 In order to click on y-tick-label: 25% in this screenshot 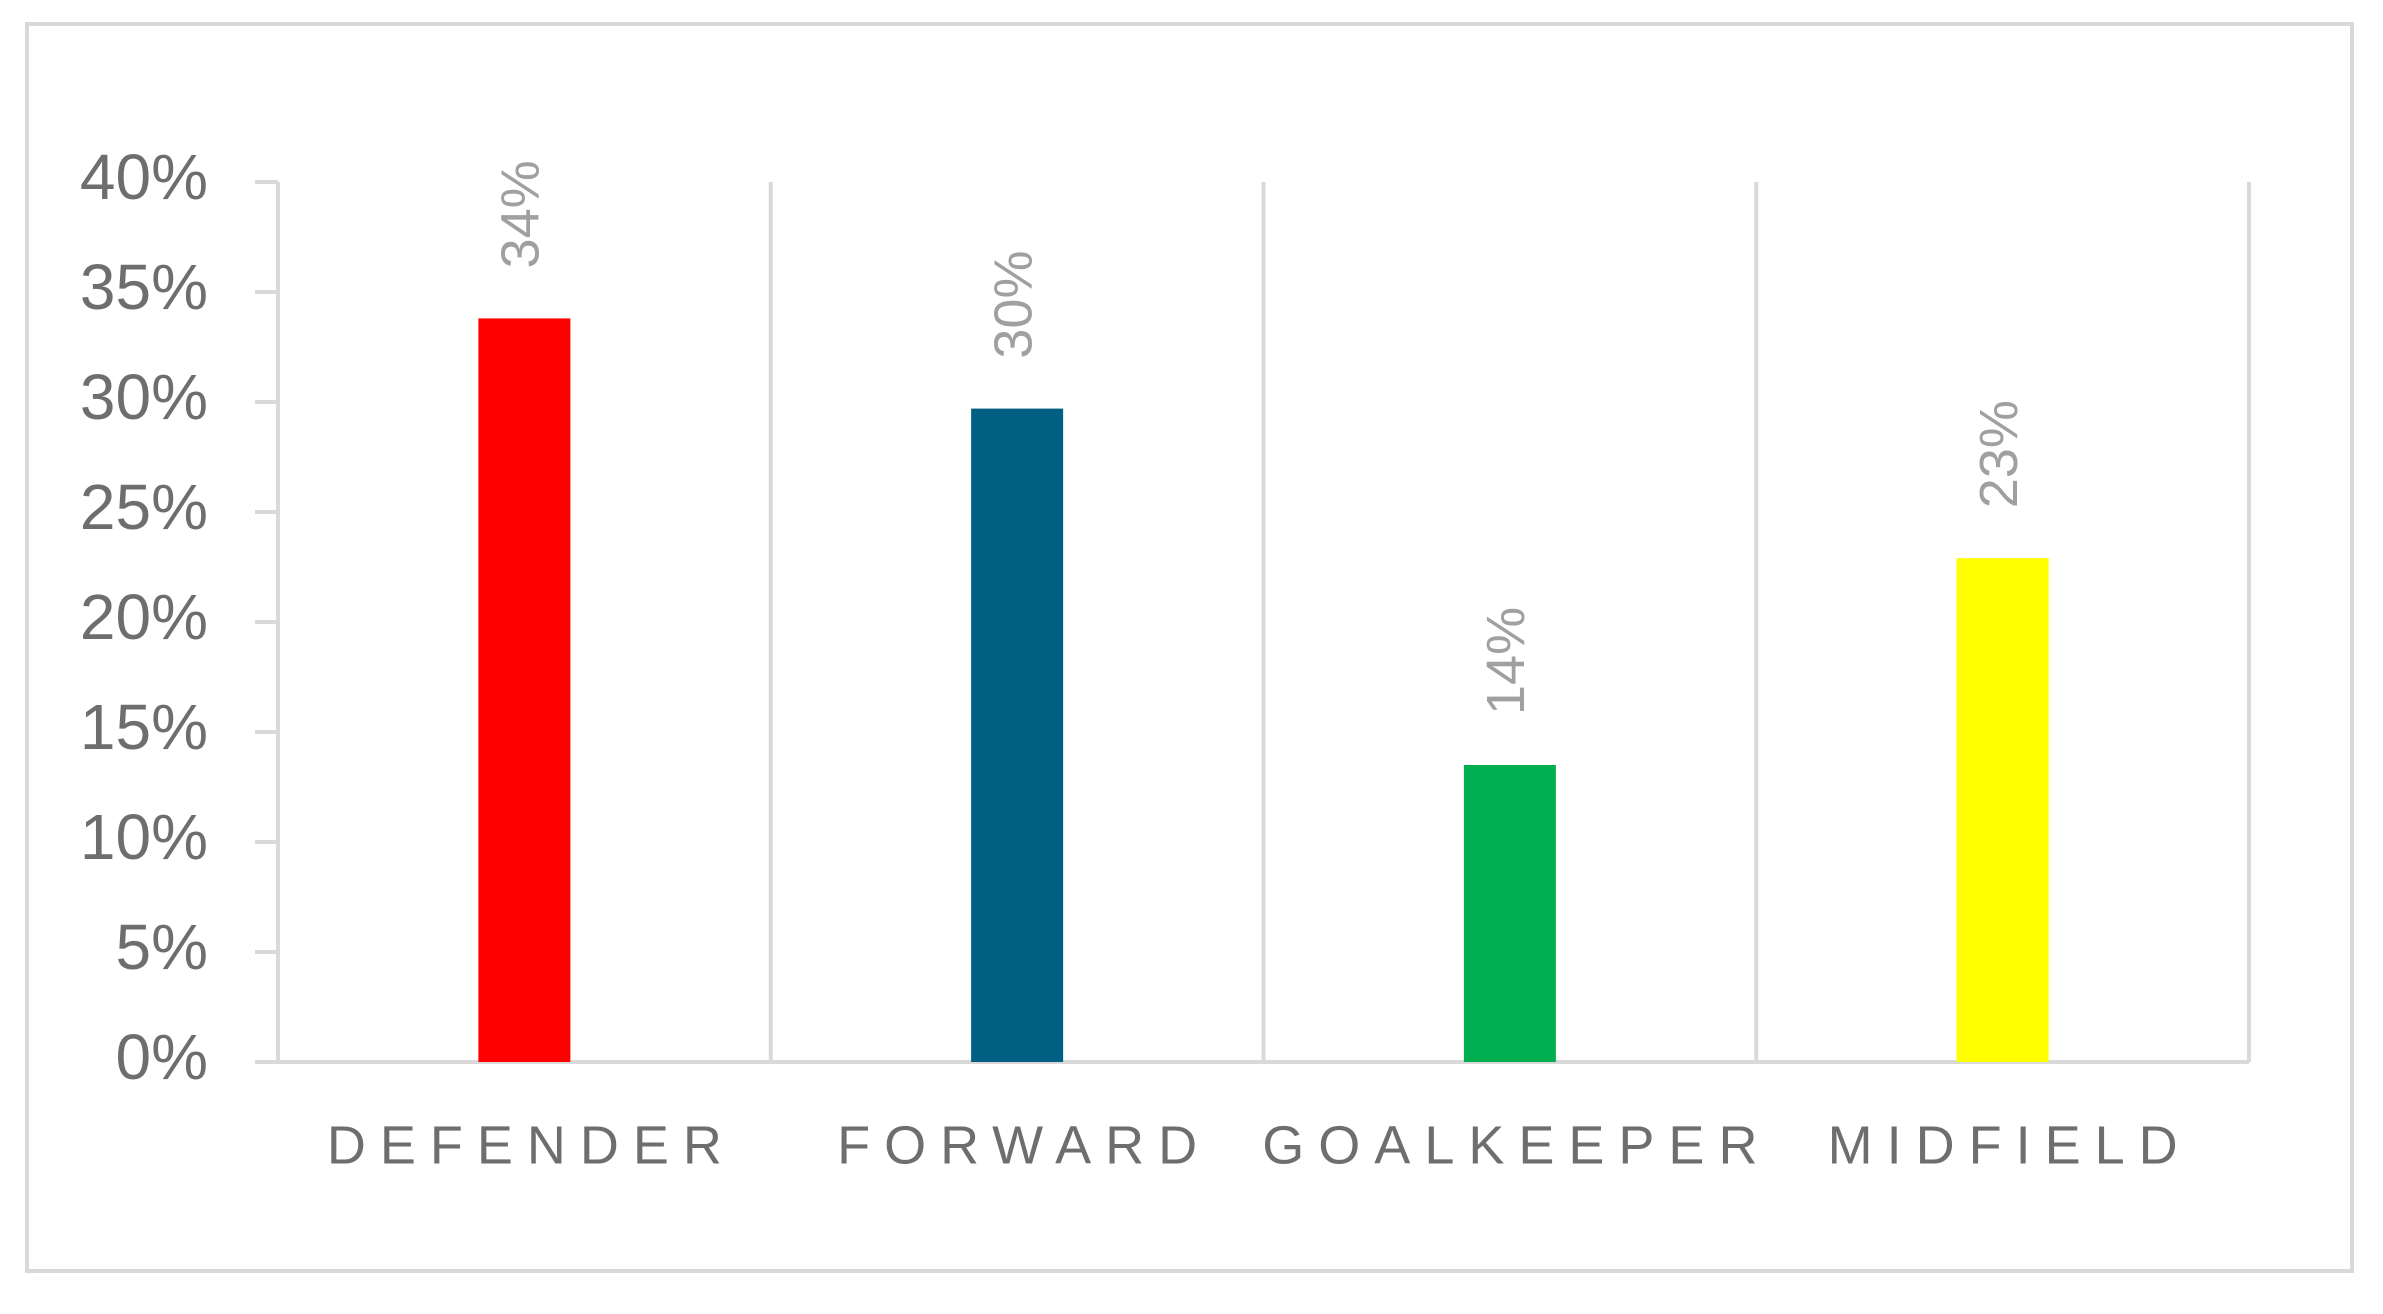, I will do `click(144, 507)`.